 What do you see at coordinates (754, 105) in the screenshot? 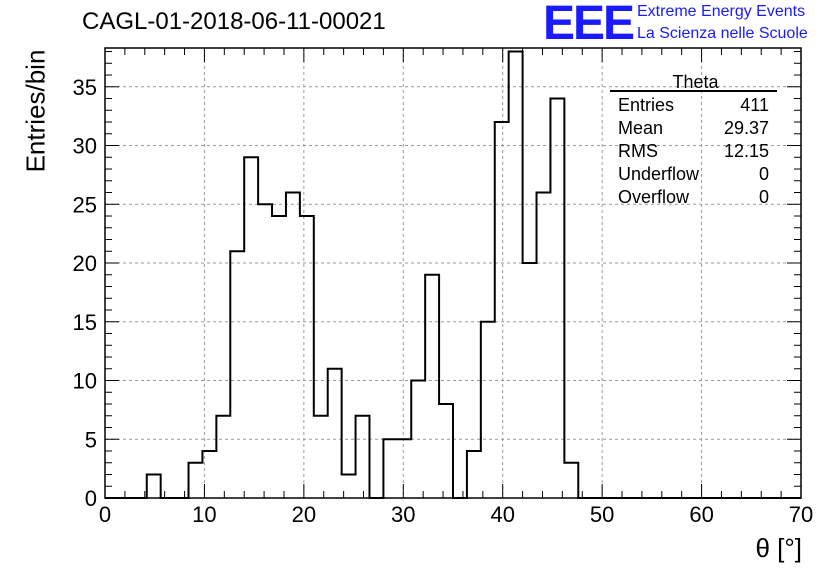
I see `stats-row-value: 411` at bounding box center [754, 105].